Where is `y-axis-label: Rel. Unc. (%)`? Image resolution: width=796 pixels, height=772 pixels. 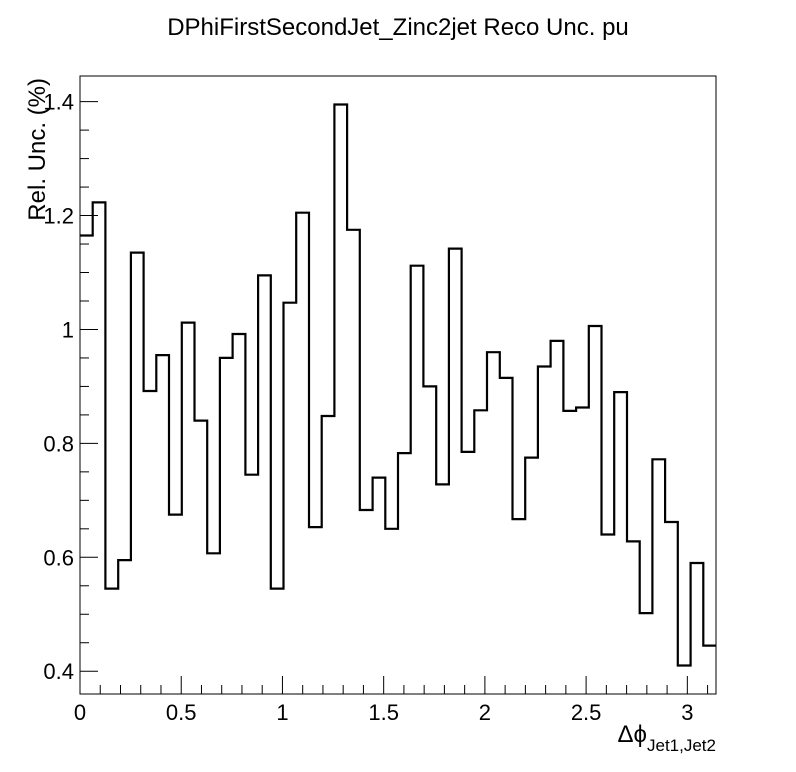 y-axis-label: Rel. Unc. (%) is located at coordinates (37, 149).